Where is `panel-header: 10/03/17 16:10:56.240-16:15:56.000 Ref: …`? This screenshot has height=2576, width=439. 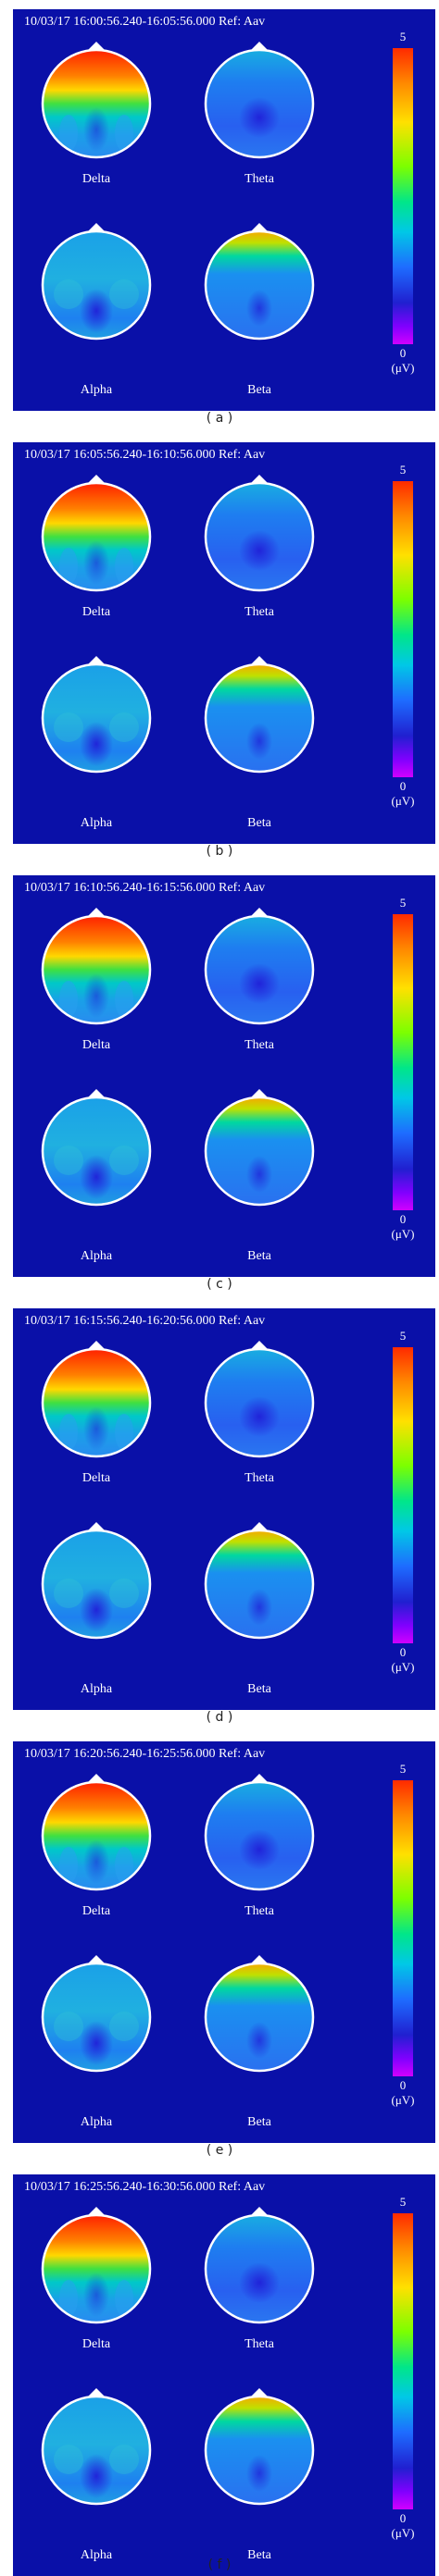
panel-header: 10/03/17 16:10:56.240-16:15:56.000 Ref: … is located at coordinates (145, 888).